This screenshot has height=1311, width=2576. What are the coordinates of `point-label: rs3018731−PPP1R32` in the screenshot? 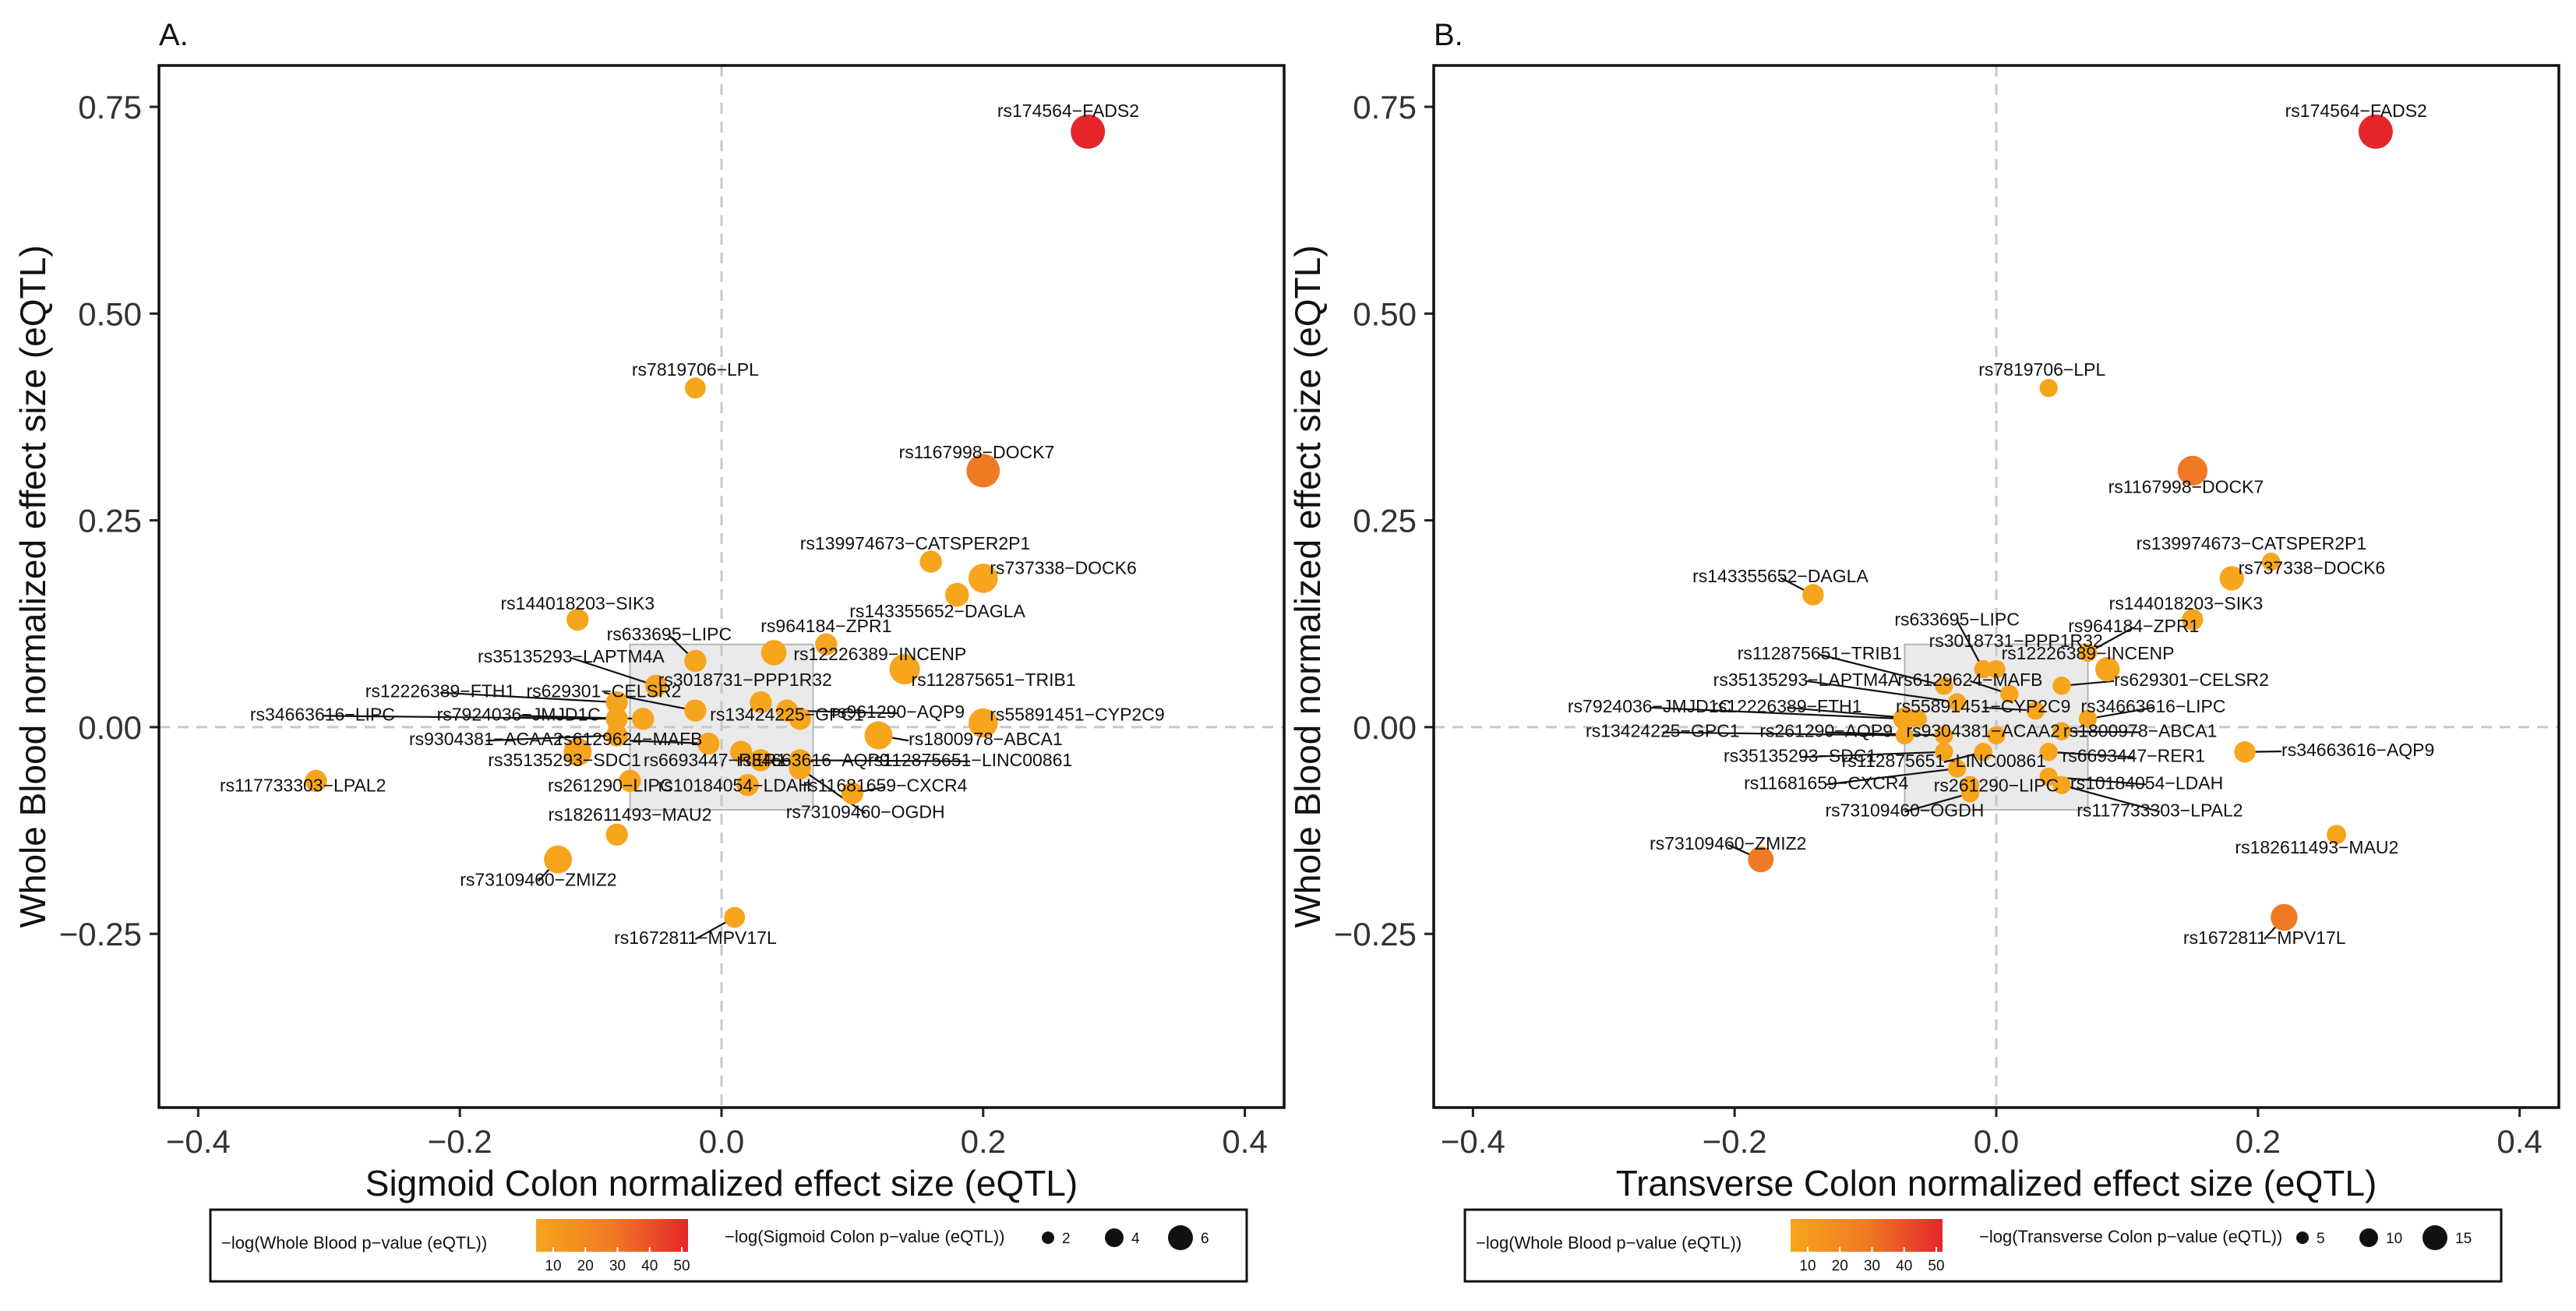 It's located at (2016, 641).